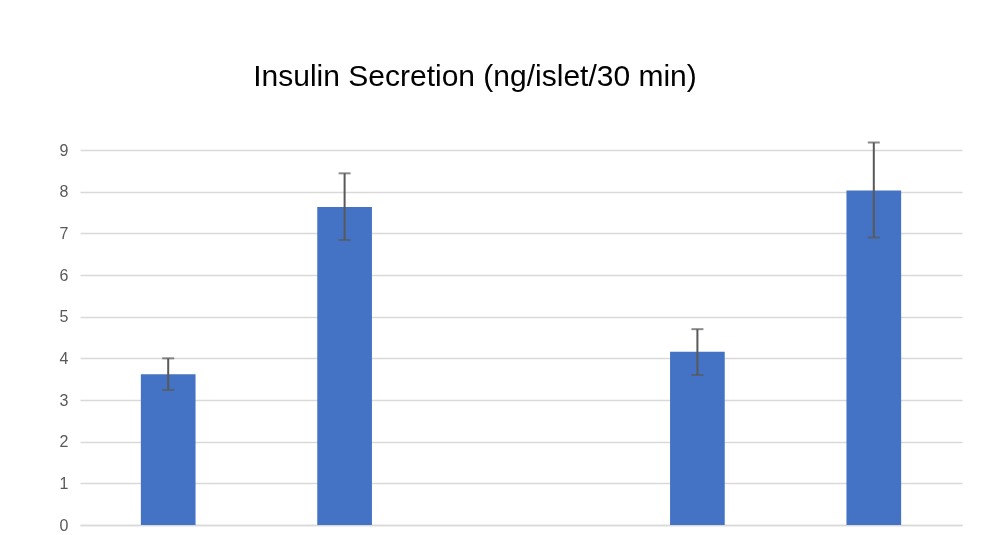 This screenshot has width=1008, height=535. Describe the element at coordinates (475, 75) in the screenshot. I see `chart-title: Insulin Secretion (ng/islet/30 min)` at that location.